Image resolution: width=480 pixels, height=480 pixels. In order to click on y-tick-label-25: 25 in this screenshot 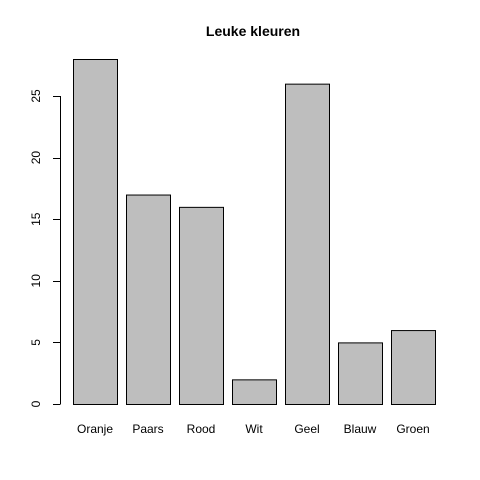, I will do `click(36, 96)`.